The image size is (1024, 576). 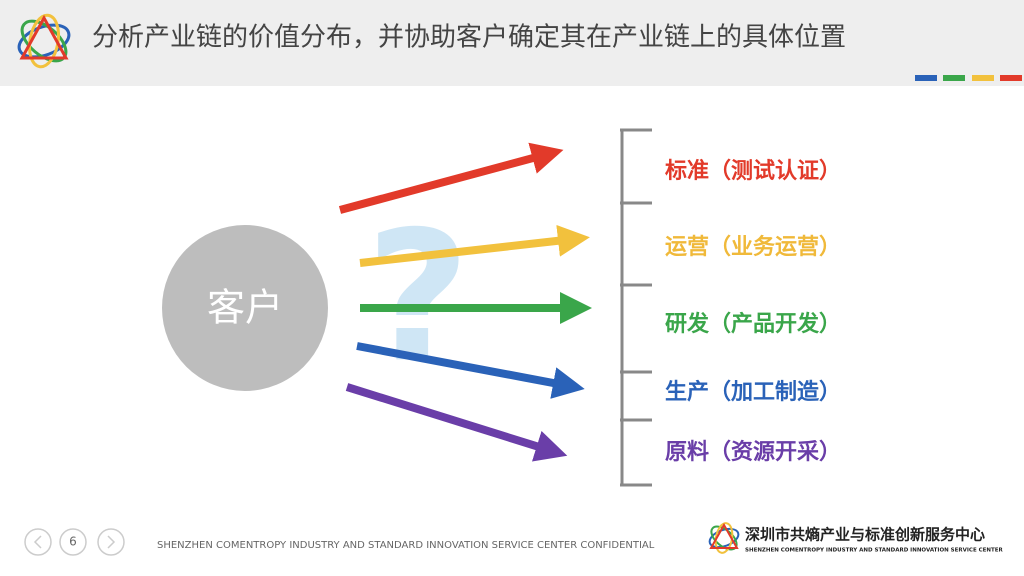 I want to click on page-number: 6, so click(x=73, y=542).